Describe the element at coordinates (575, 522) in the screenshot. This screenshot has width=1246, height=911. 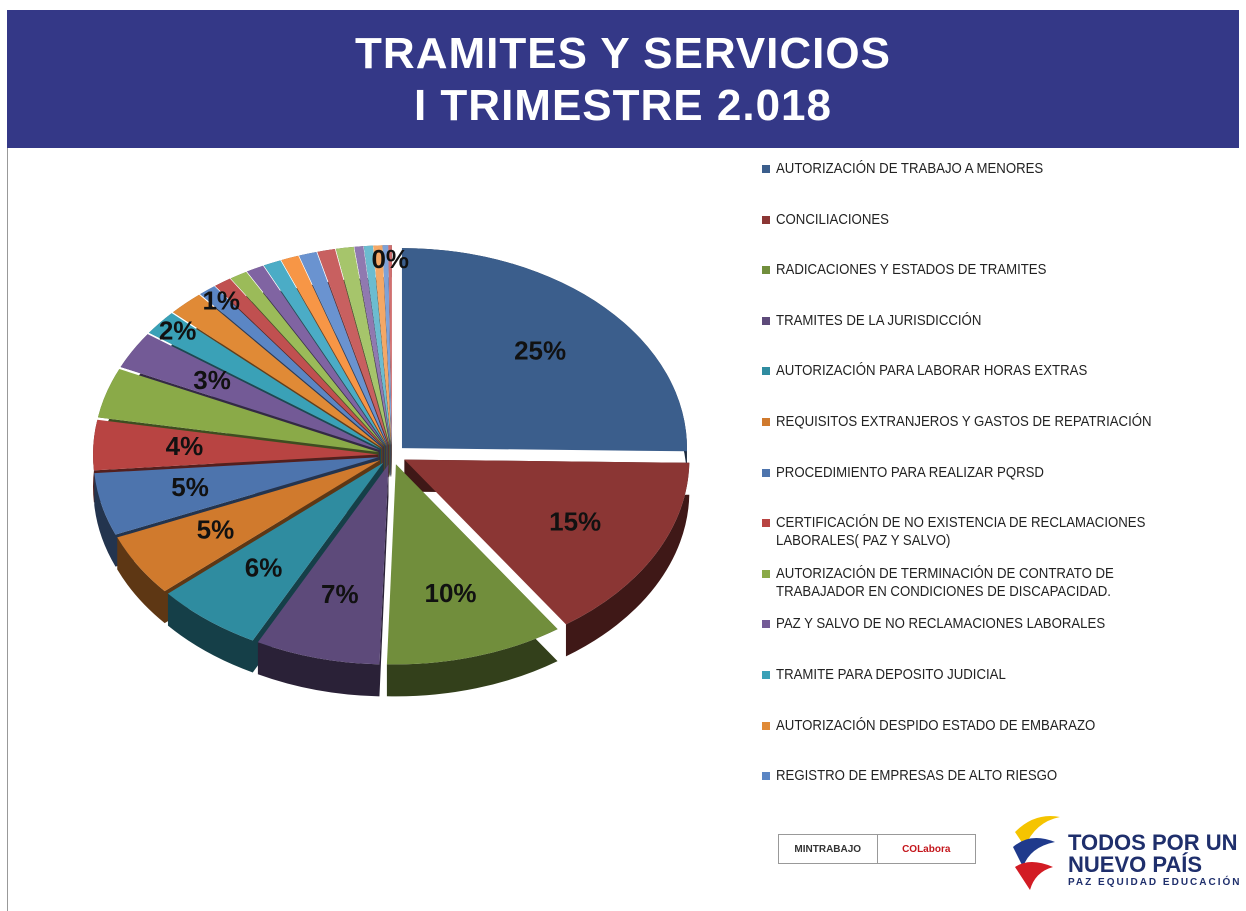
I see `data-label: 15%` at that location.